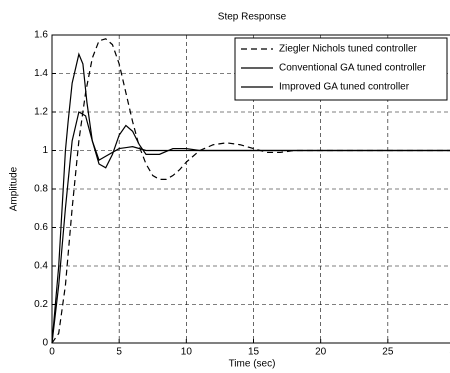 The image size is (450, 373). I want to click on x-tick-label: 10, so click(187, 352).